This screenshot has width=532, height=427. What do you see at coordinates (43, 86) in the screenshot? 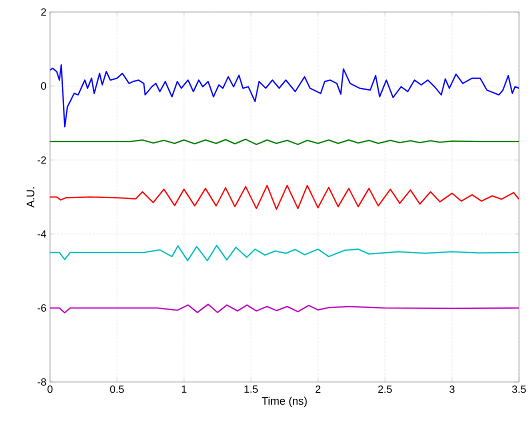
I see `y-tick-label: 0` at bounding box center [43, 86].